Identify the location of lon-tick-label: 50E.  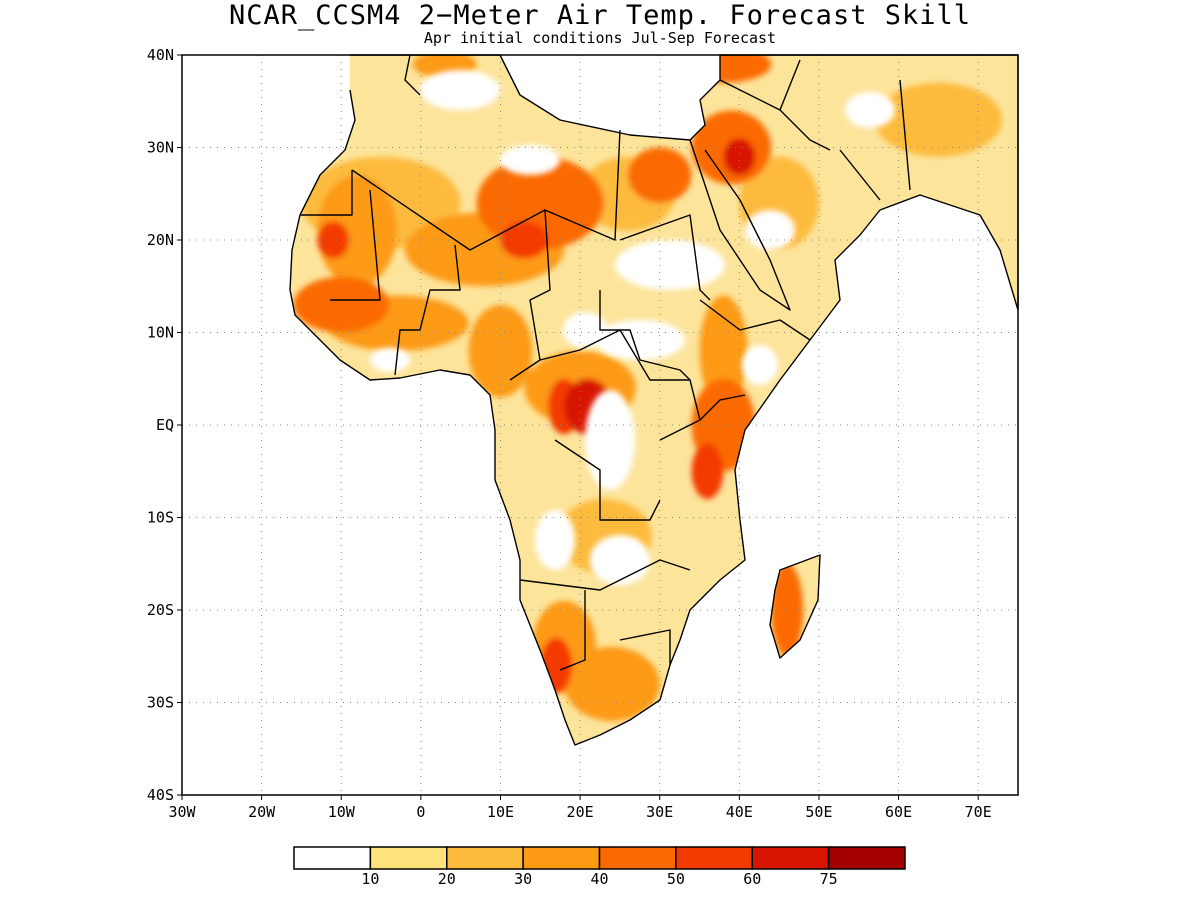
(818, 812).